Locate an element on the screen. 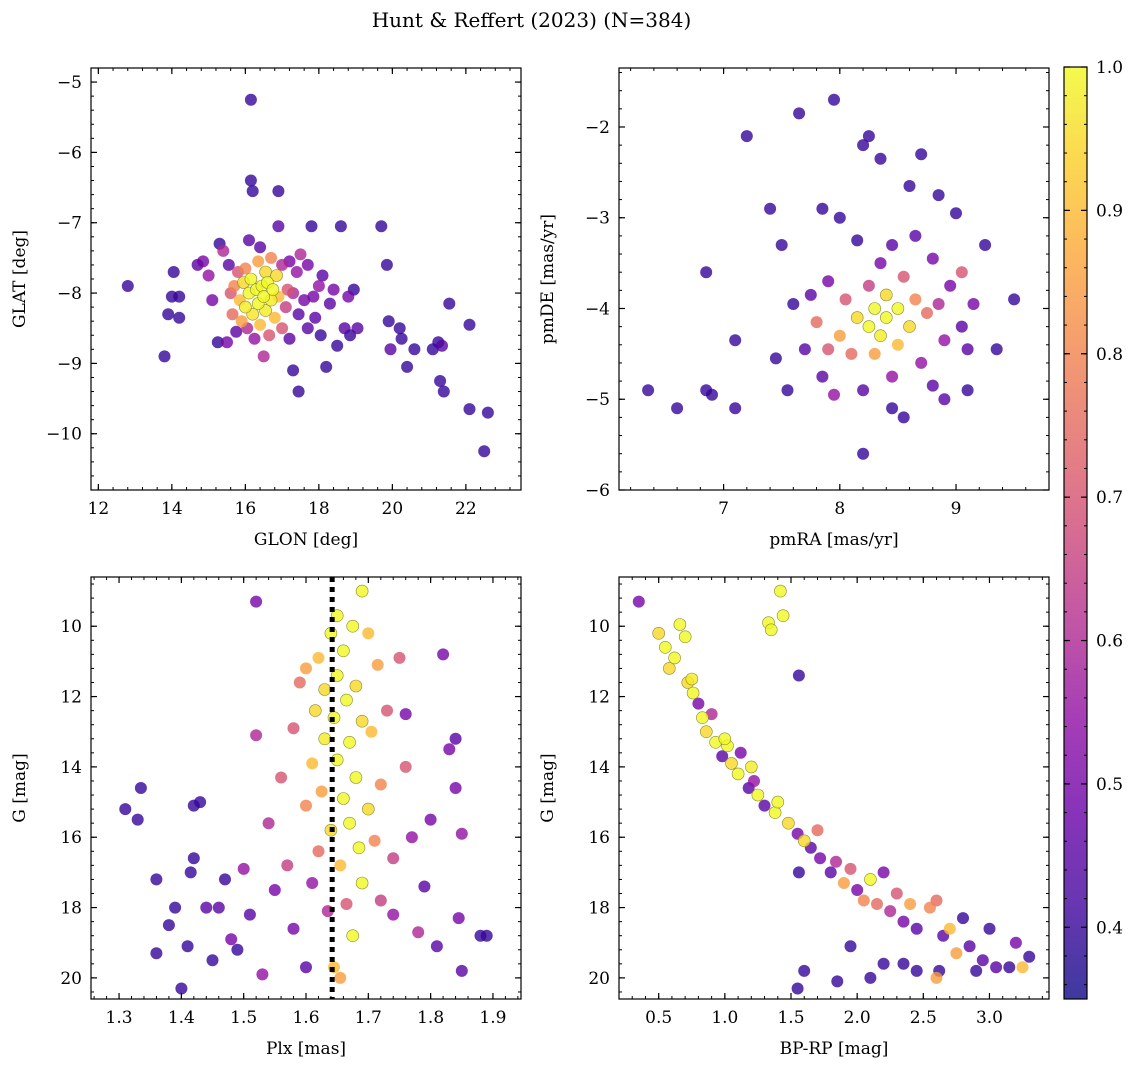 The width and height of the screenshot is (1136, 1067). x-tick-label: 16 is located at coordinates (246, 509).